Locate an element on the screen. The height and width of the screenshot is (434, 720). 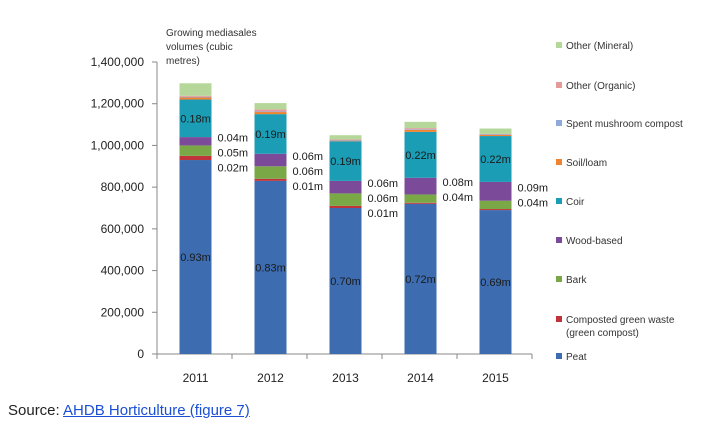
source-link: AHDB Horticulture (figure 7) is located at coordinates (156, 410).